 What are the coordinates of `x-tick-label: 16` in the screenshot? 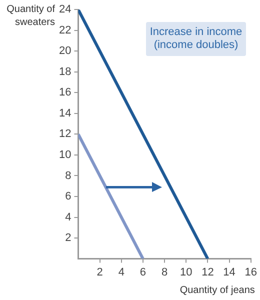 It's located at (251, 272).